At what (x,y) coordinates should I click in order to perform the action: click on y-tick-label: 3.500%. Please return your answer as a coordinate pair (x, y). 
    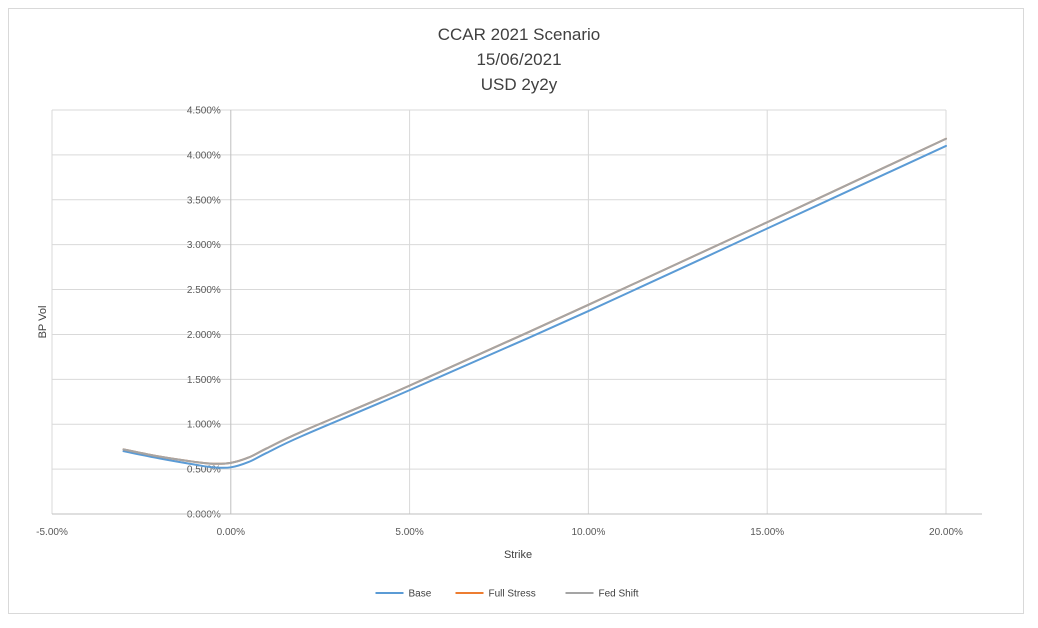
    Looking at the image, I should click on (204, 200).